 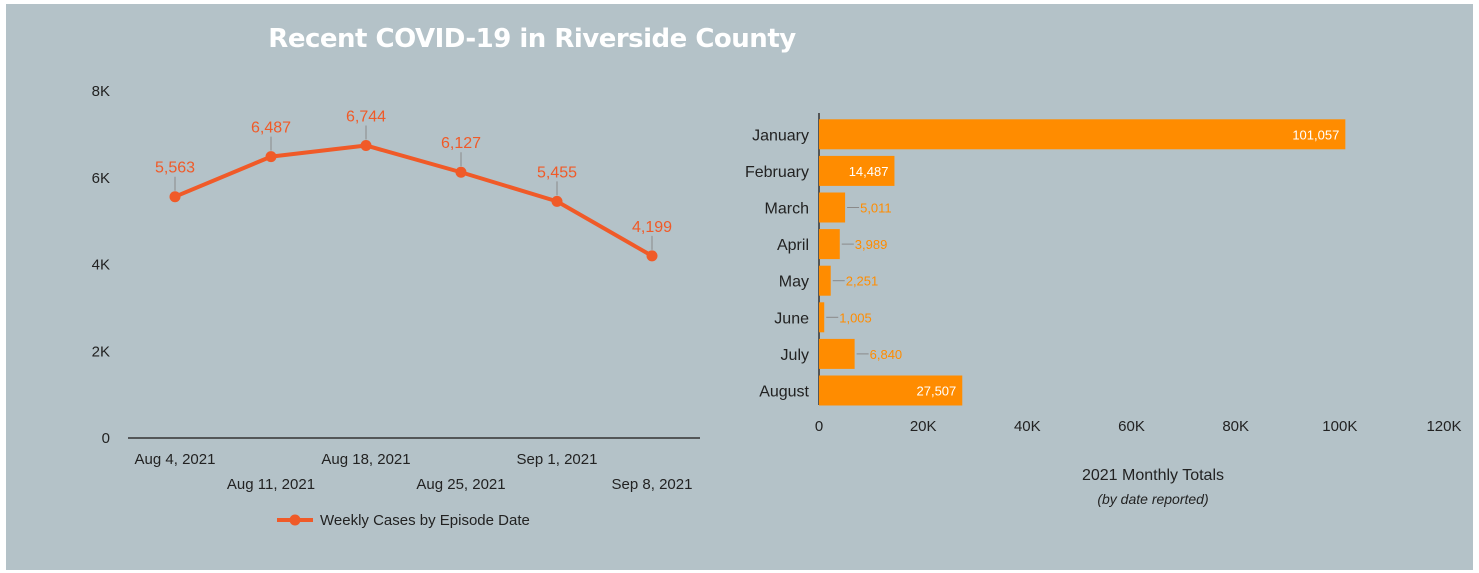 I want to click on category-label: July, so click(x=795, y=355).